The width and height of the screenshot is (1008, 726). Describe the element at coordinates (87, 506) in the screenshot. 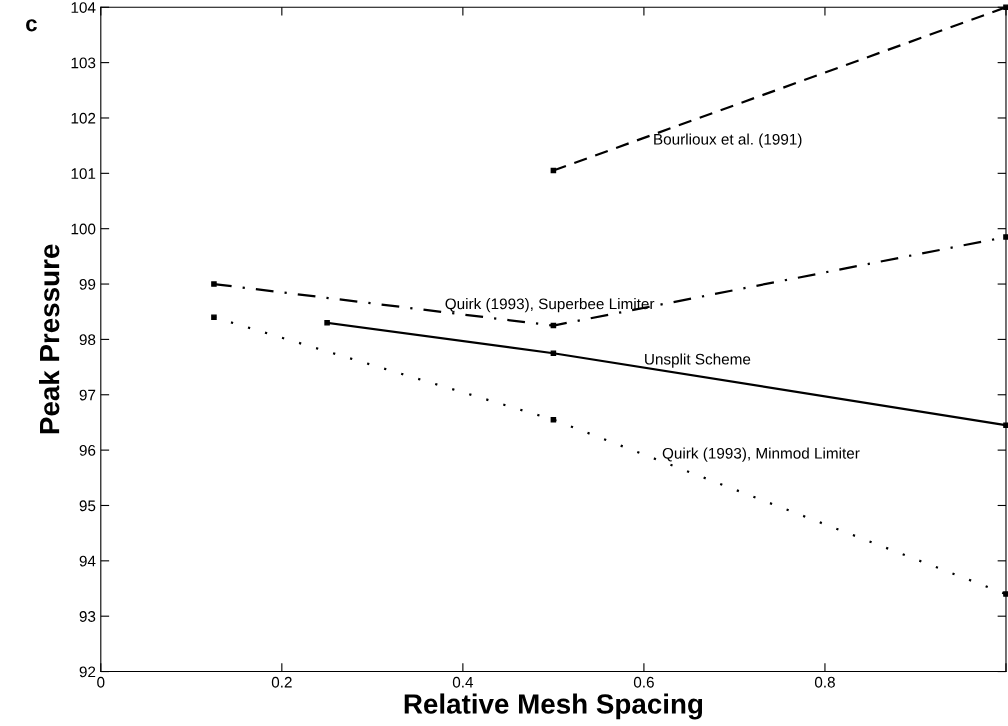

I see `y-tick-label: 95` at that location.